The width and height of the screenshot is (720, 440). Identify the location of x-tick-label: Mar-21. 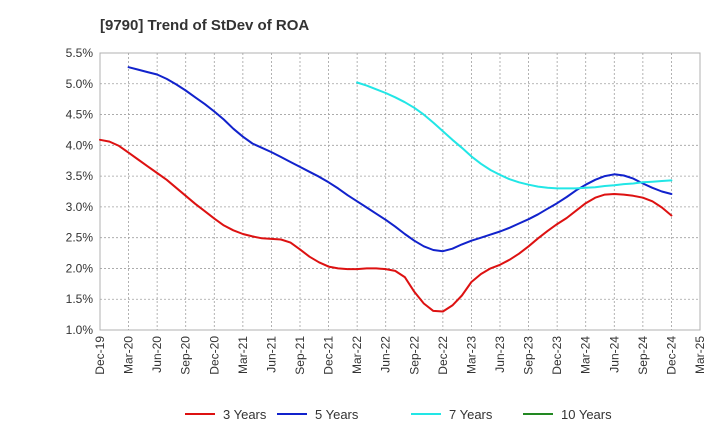
(243, 355).